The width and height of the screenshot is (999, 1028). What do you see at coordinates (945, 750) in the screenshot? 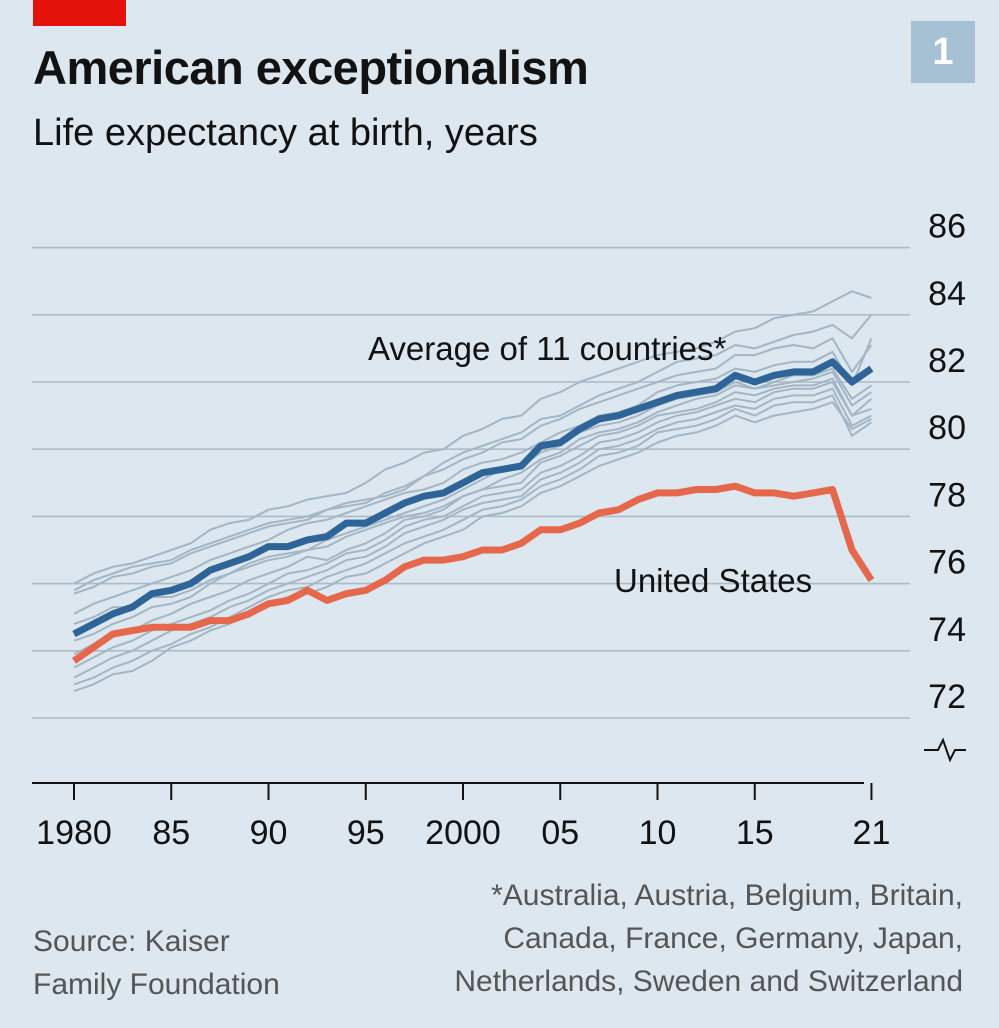
I see `axis-break-icon` at bounding box center [945, 750].